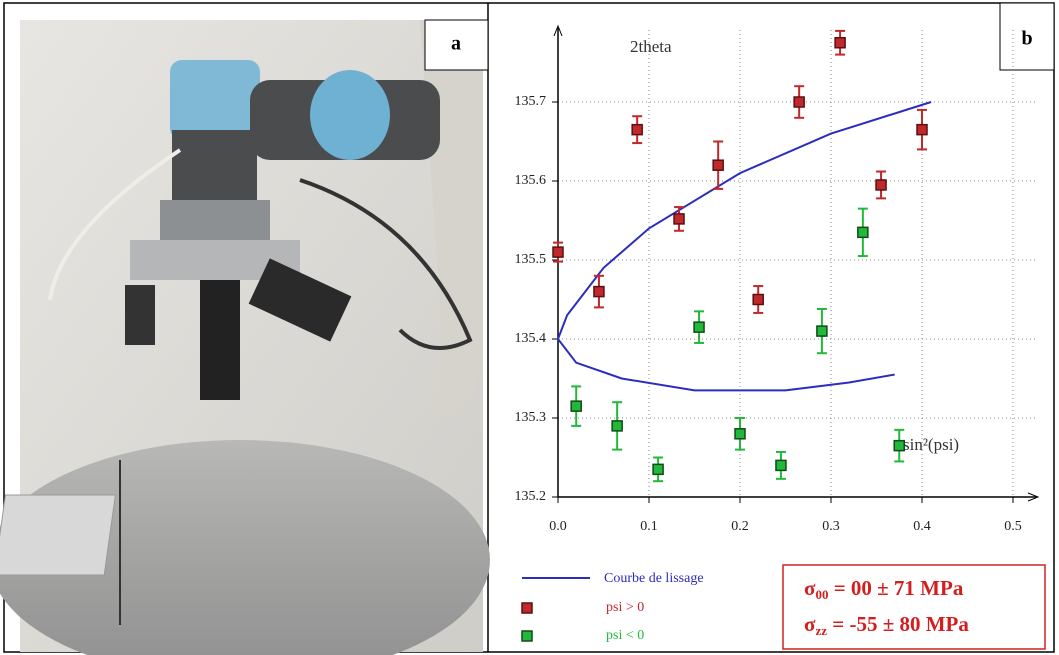  I want to click on y-tick-label: 135.5, so click(531, 259).